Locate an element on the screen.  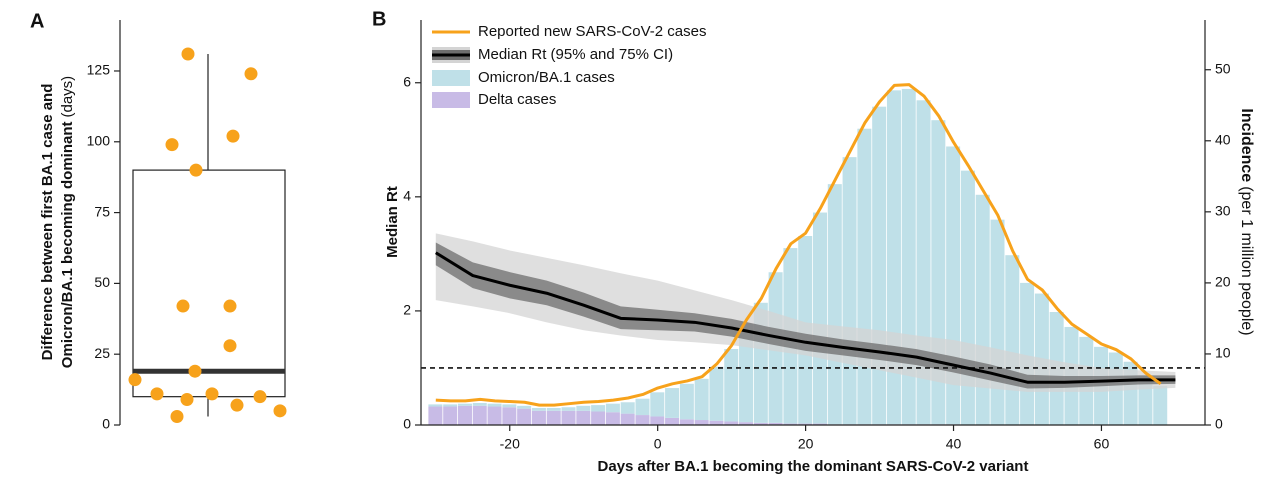
y-tick-label: 25 is located at coordinates (102, 353).